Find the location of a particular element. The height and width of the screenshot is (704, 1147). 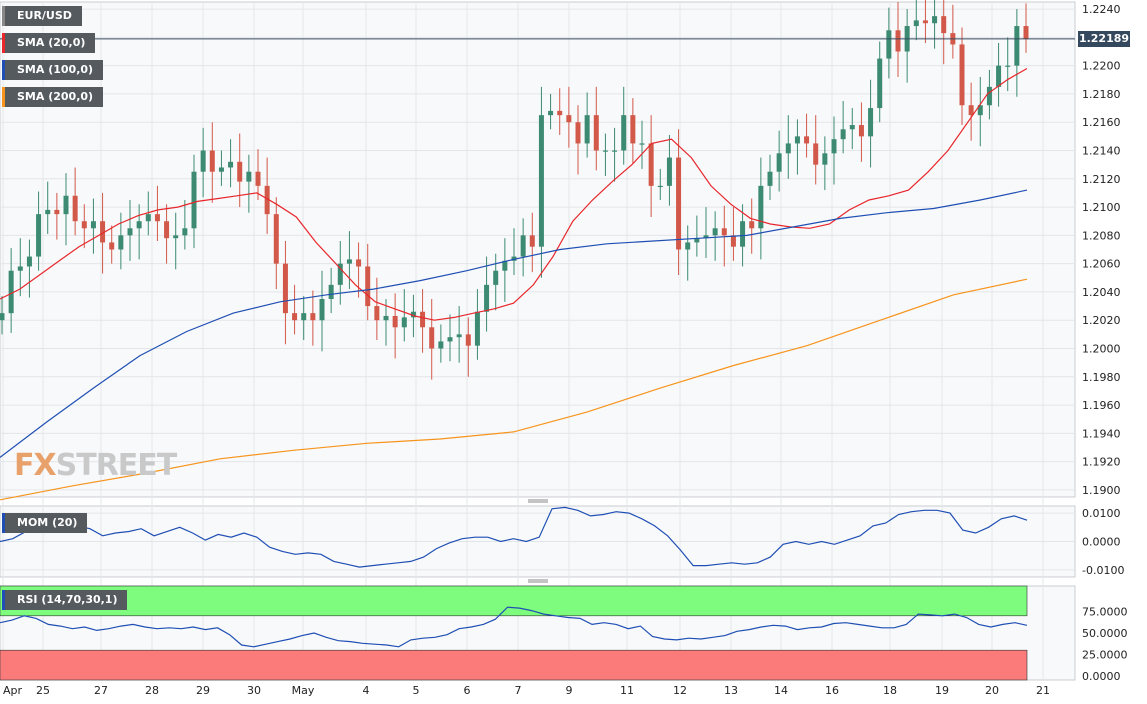

price-tick-label: 1.2160 is located at coordinates (1101, 122).